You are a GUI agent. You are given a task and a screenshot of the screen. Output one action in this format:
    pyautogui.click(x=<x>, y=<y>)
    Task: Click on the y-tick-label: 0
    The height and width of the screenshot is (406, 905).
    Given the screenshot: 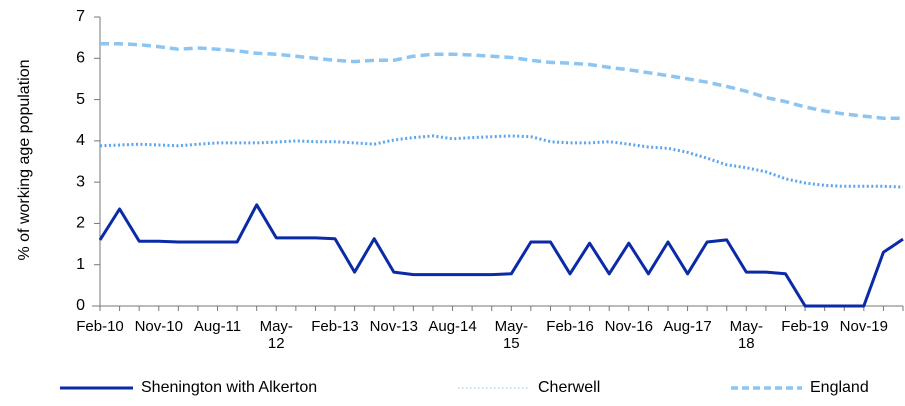 What is the action you would take?
    pyautogui.click(x=80, y=305)
    